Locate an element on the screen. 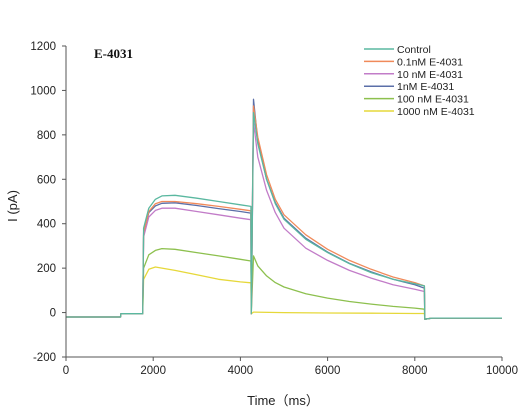 Image resolution: width=526 pixels, height=412 pixels. legend-label: 100 nM E-4031 is located at coordinates (433, 100).